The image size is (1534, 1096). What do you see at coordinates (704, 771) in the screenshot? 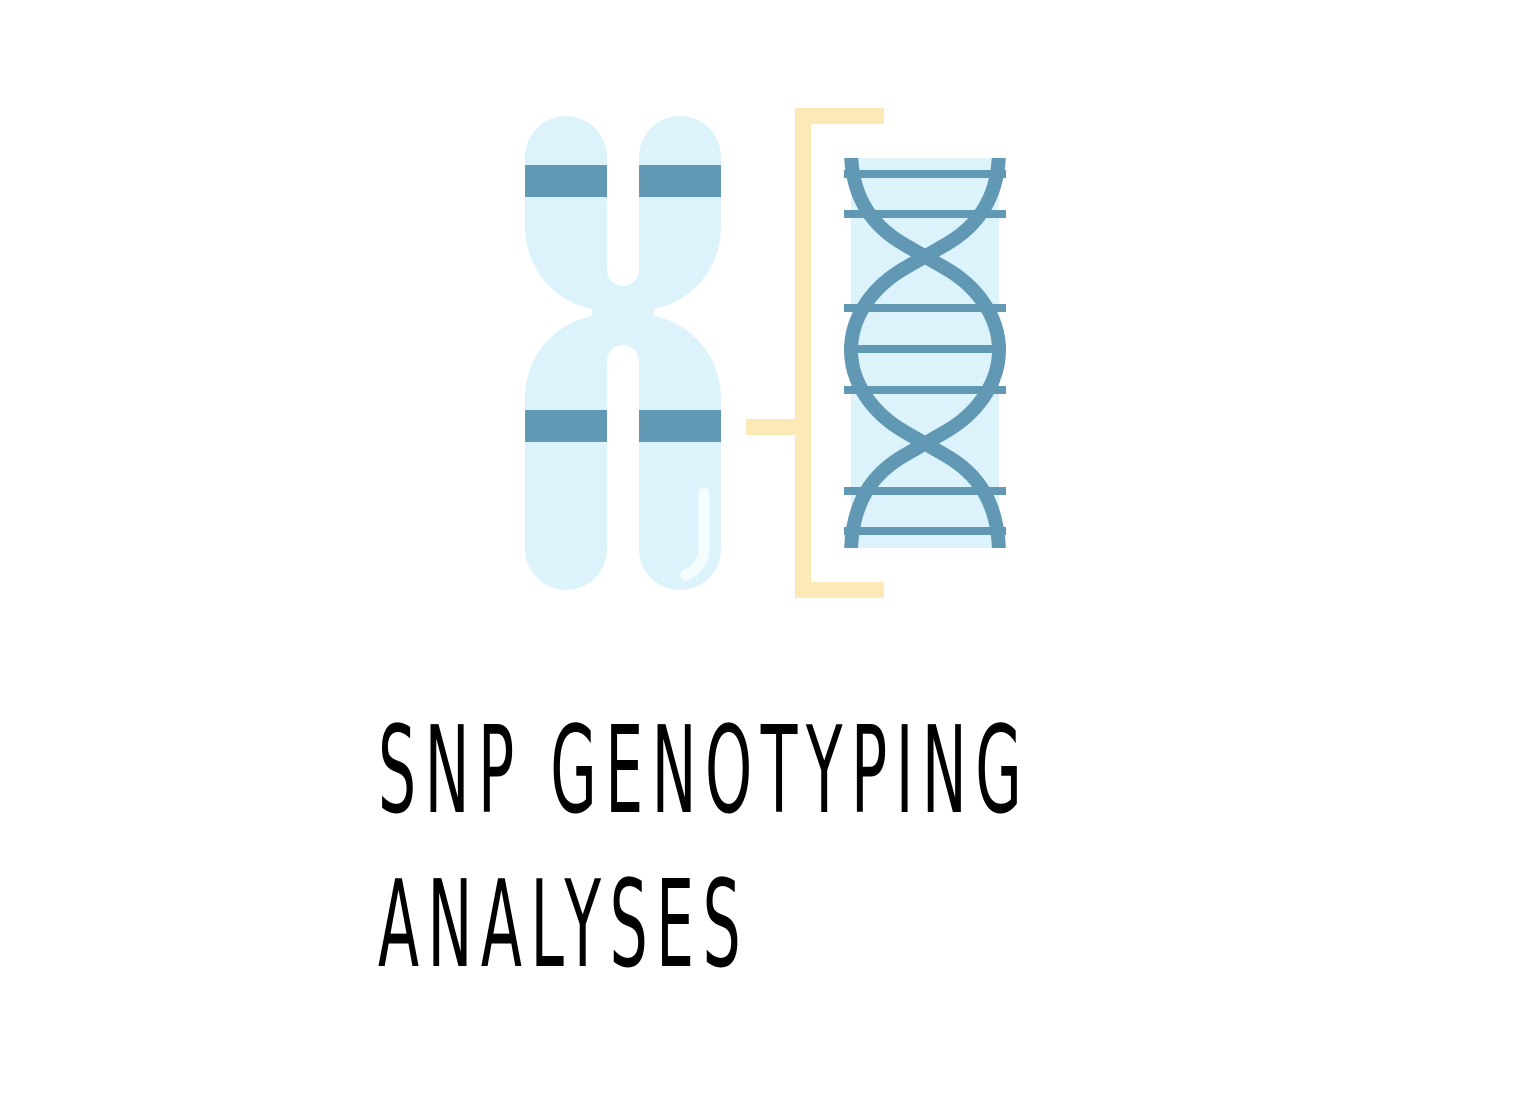
I see `title-line-1: SNP GENOTYPING` at bounding box center [704, 771].